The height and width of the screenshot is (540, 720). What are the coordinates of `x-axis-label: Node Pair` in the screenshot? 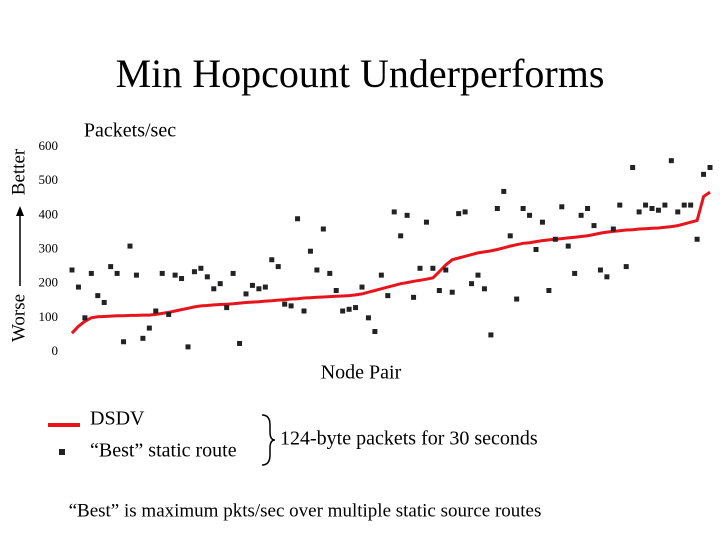 It's located at (361, 373).